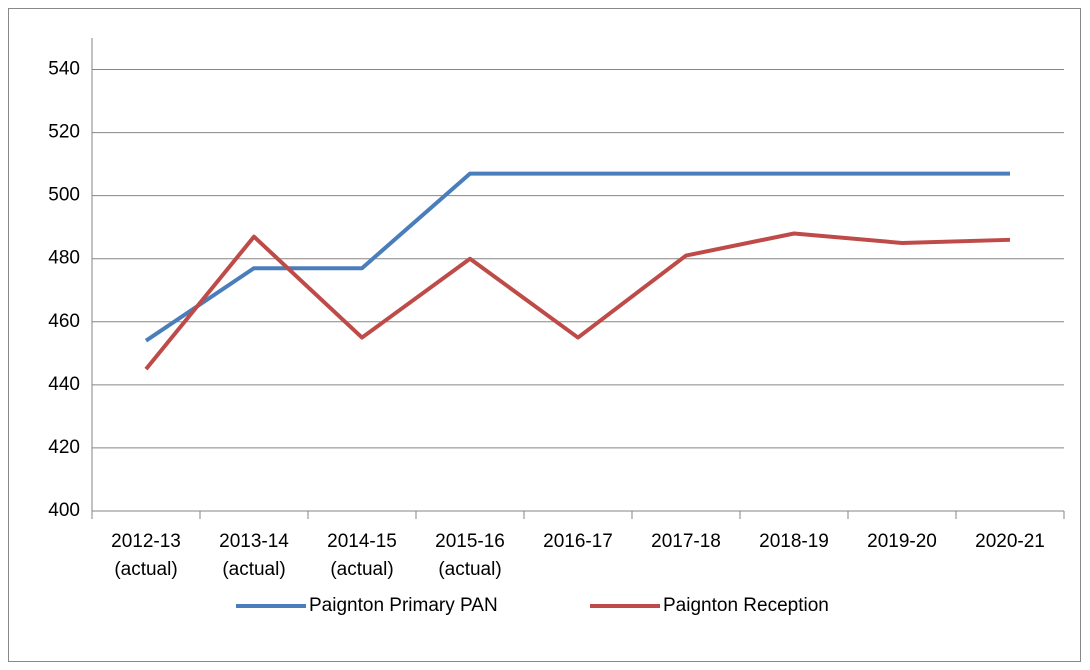 This screenshot has width=1090, height=670. I want to click on y-tick-label: 420, so click(64, 447).